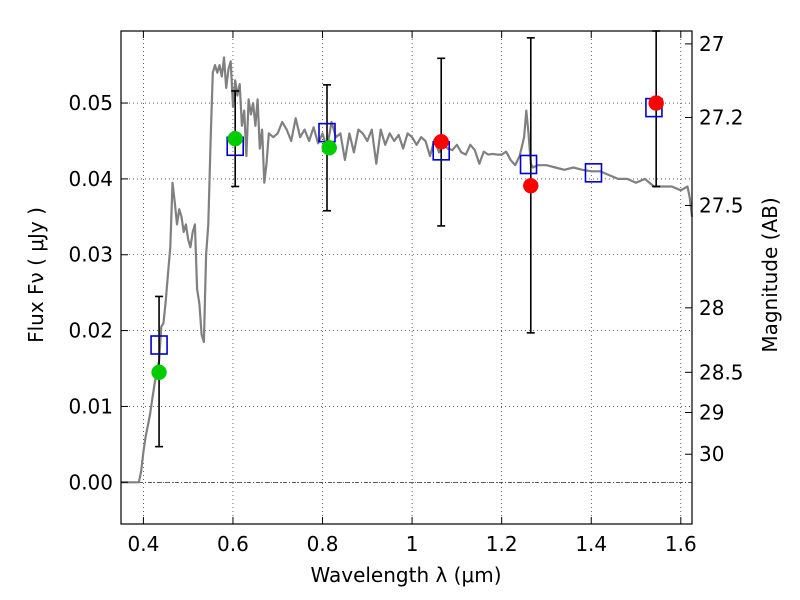 The image size is (800, 600). I want to click on x-tick-label: 1.4, so click(591, 544).